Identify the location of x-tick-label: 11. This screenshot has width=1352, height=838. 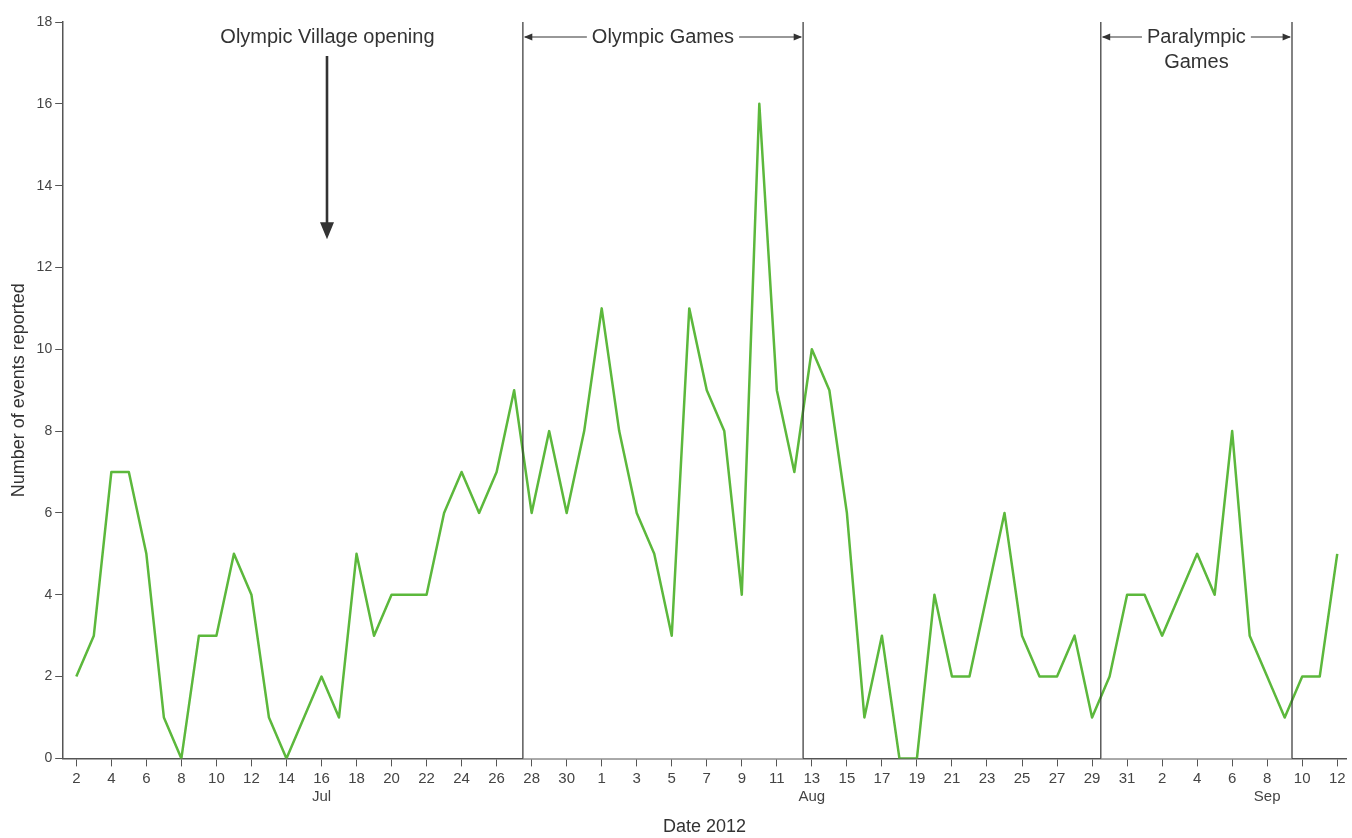
(777, 777).